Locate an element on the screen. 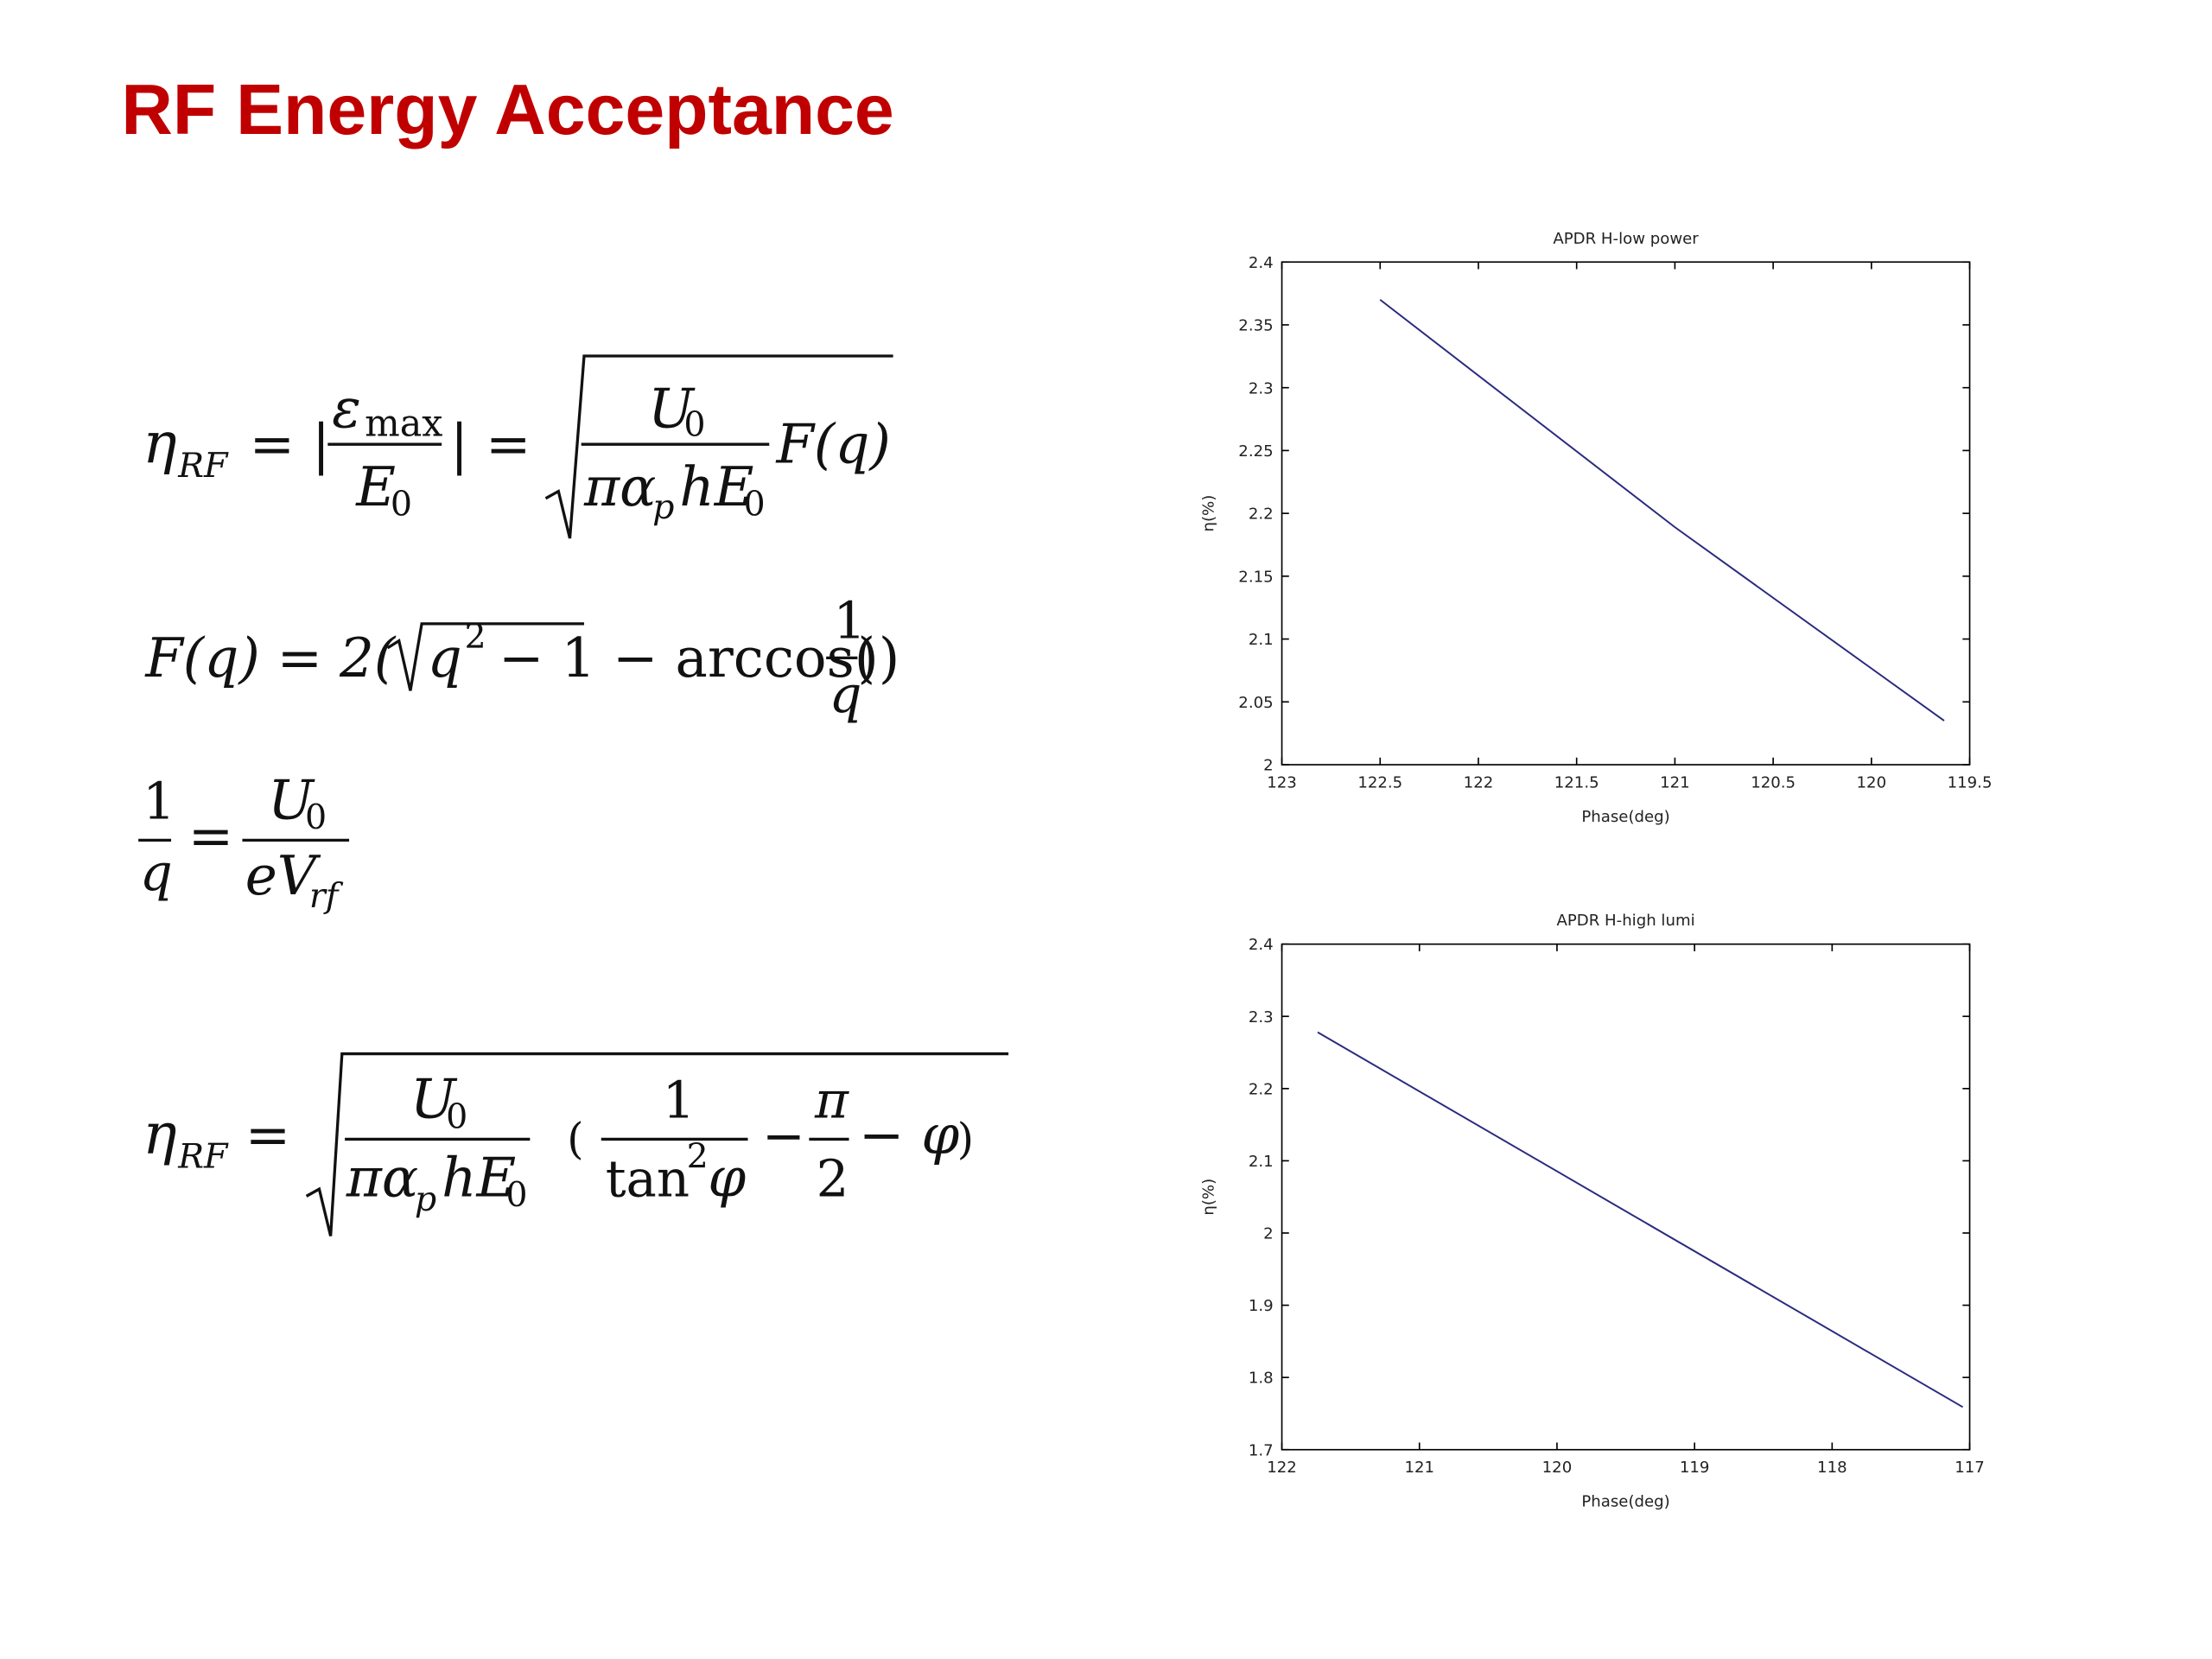 The width and height of the screenshot is (2212, 1659). x-tick-label: 120.5 is located at coordinates (1773, 782).